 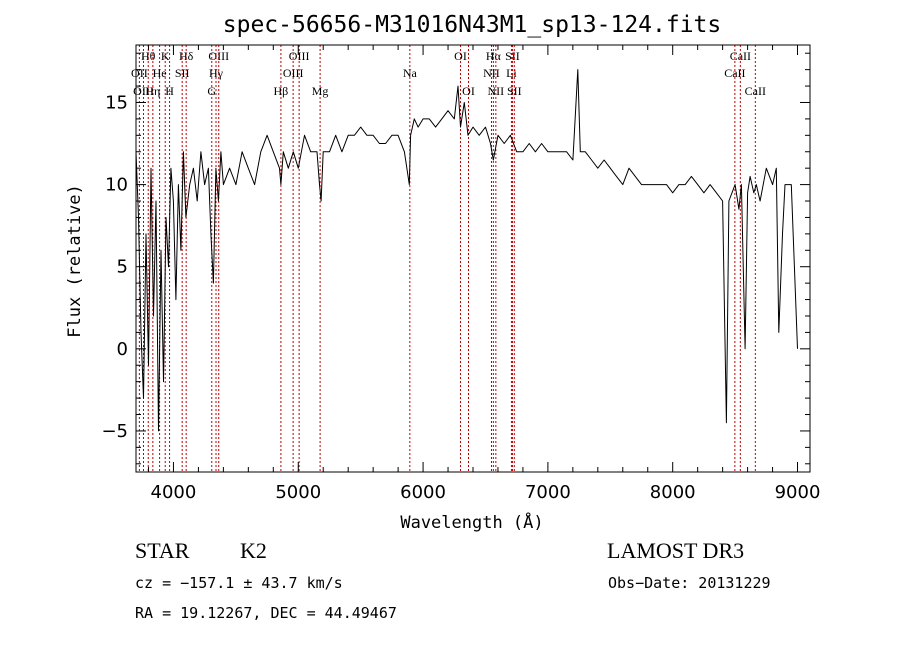 I want to click on x-tick-label: 7000, so click(x=548, y=492).